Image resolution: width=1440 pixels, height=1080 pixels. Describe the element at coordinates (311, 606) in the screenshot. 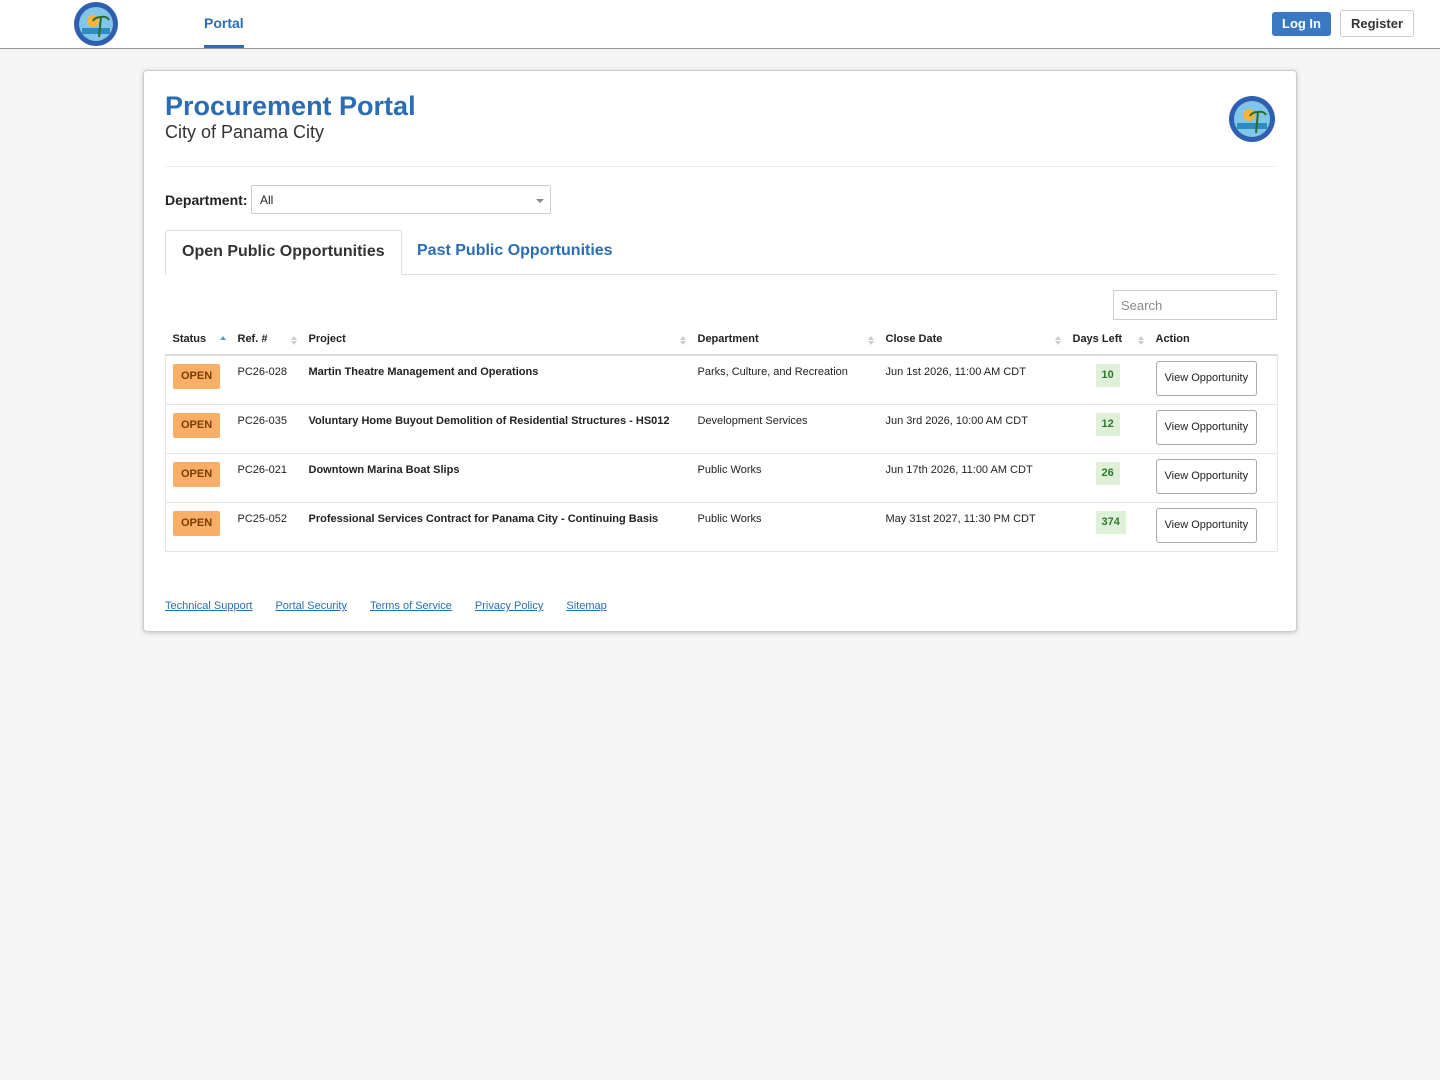

I see `footer-link: Portal Security` at that location.